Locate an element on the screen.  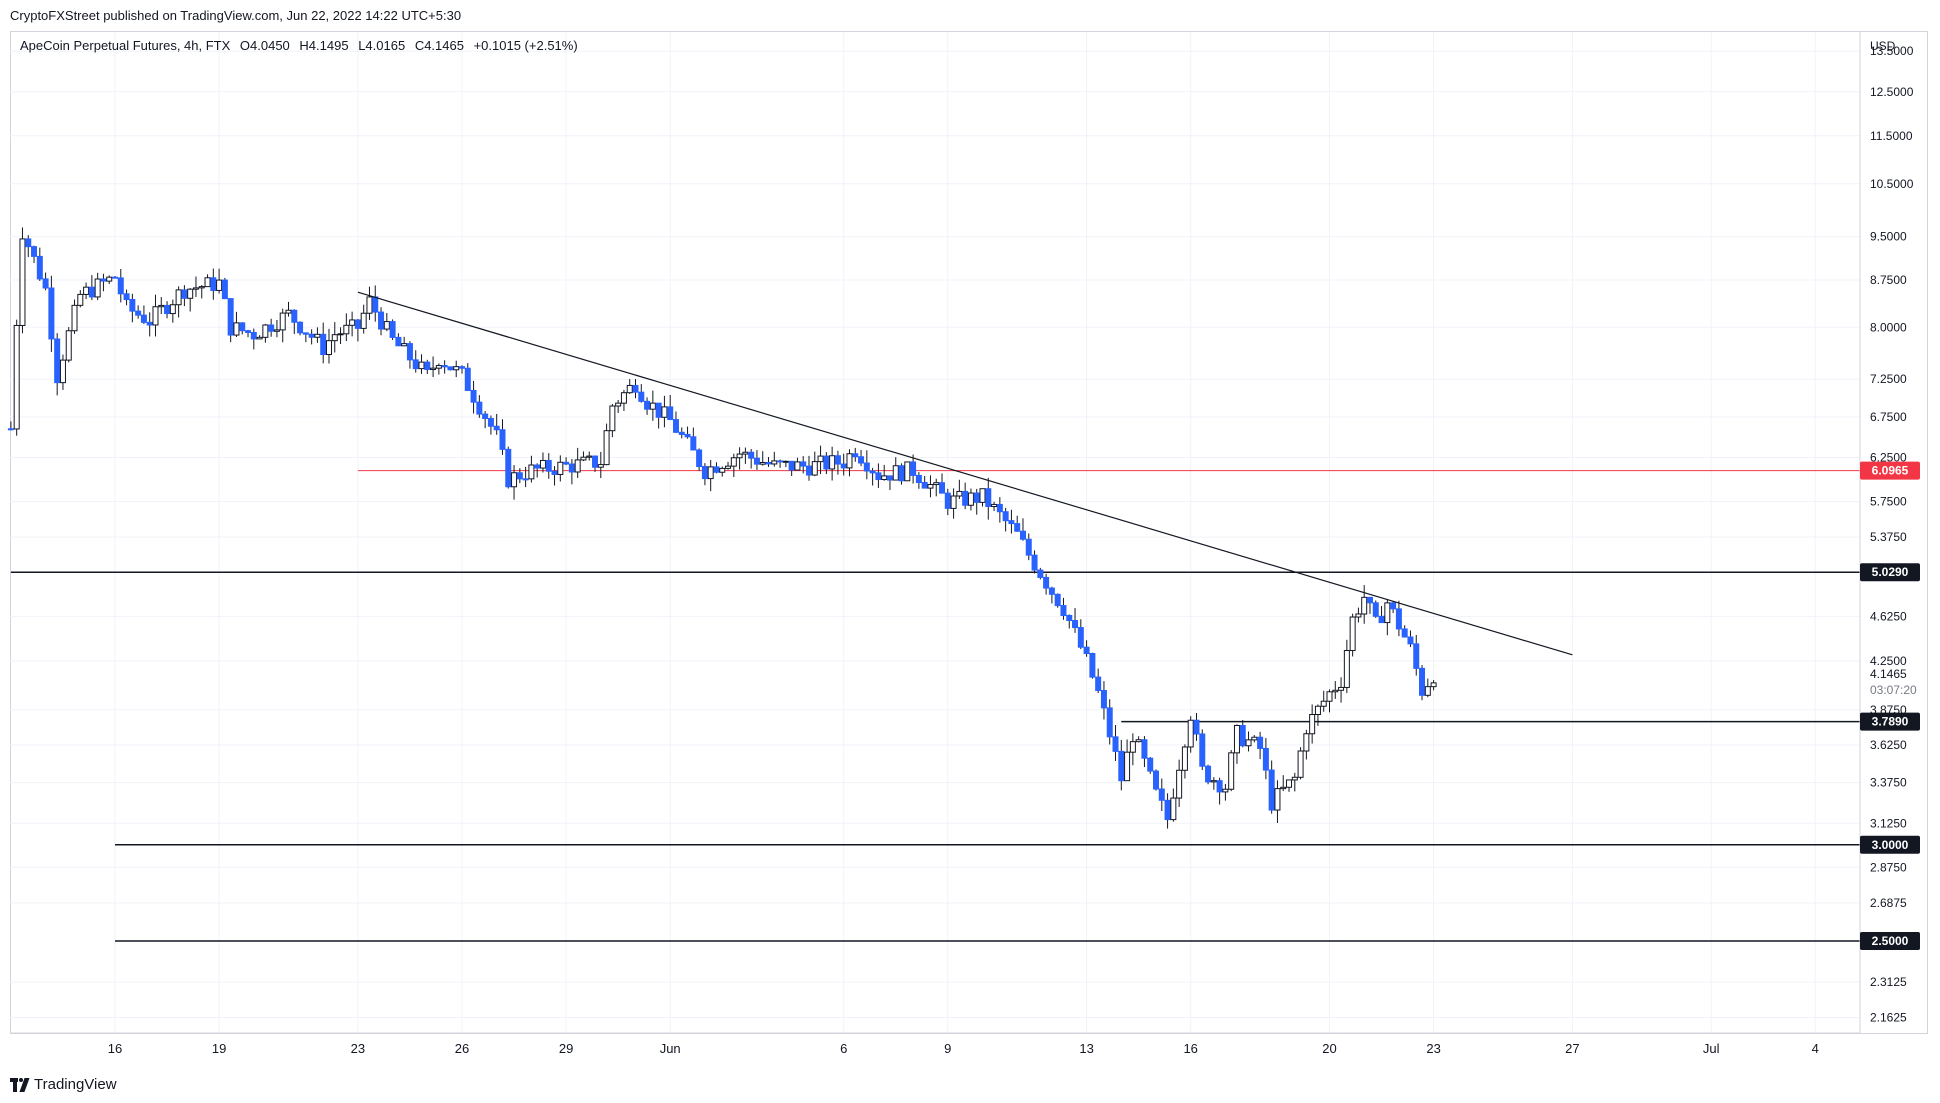
countdown-label: 03:07:20 is located at coordinates (1893, 690).